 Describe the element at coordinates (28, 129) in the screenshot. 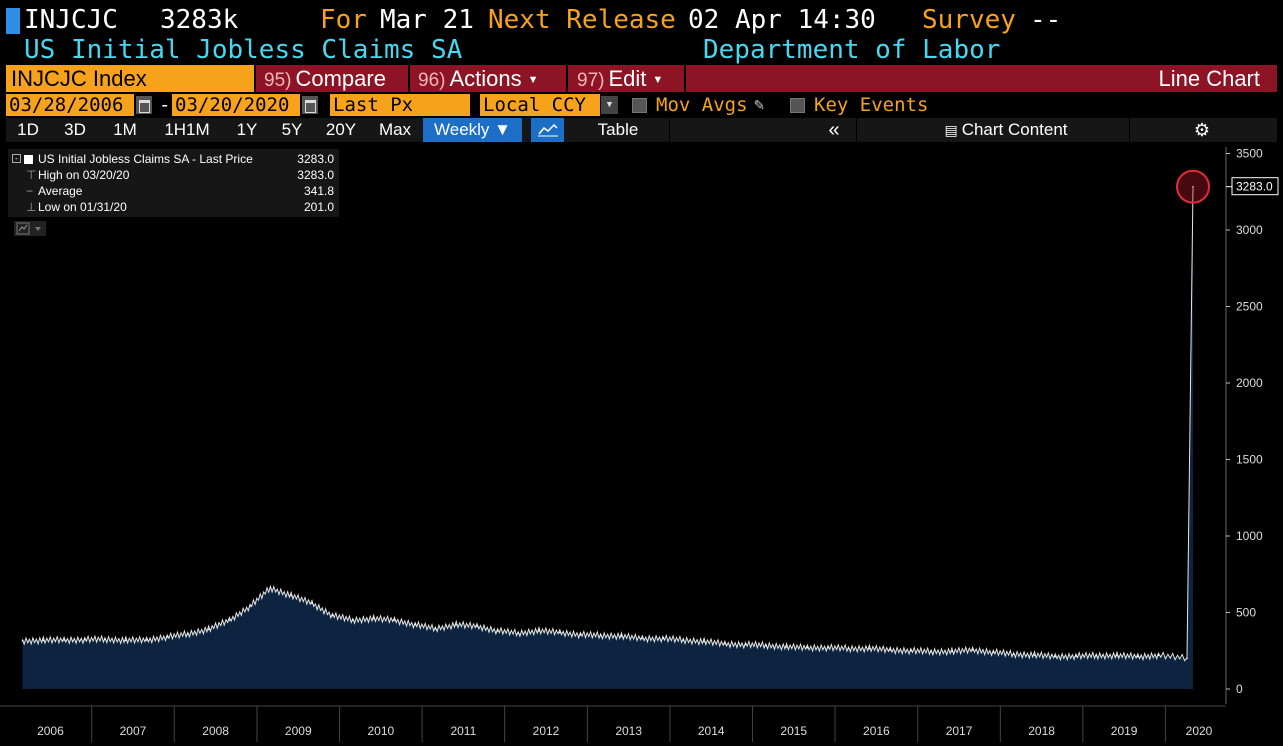

I see `period-1d: 1D` at that location.